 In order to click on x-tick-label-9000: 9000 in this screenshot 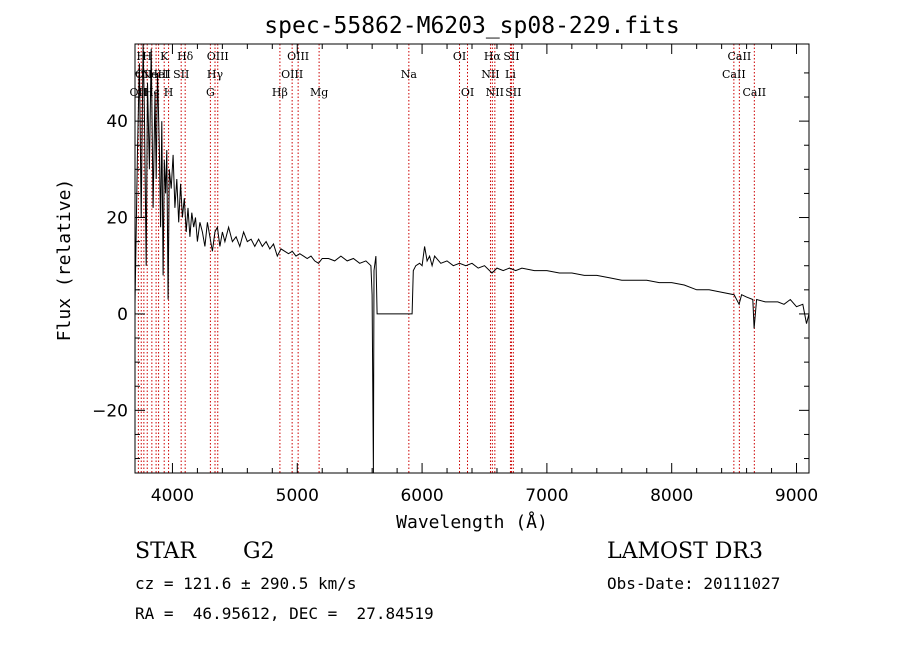, I will do `click(796, 496)`.